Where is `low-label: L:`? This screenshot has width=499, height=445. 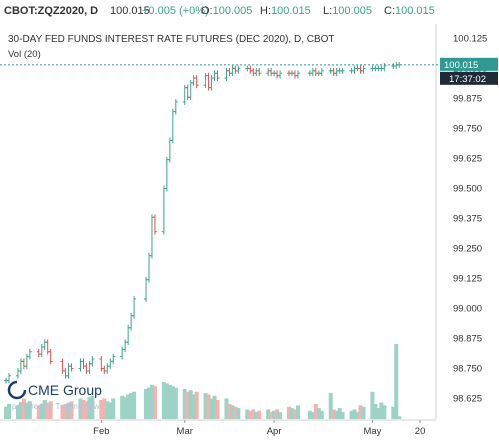 low-label: L: is located at coordinates (328, 11).